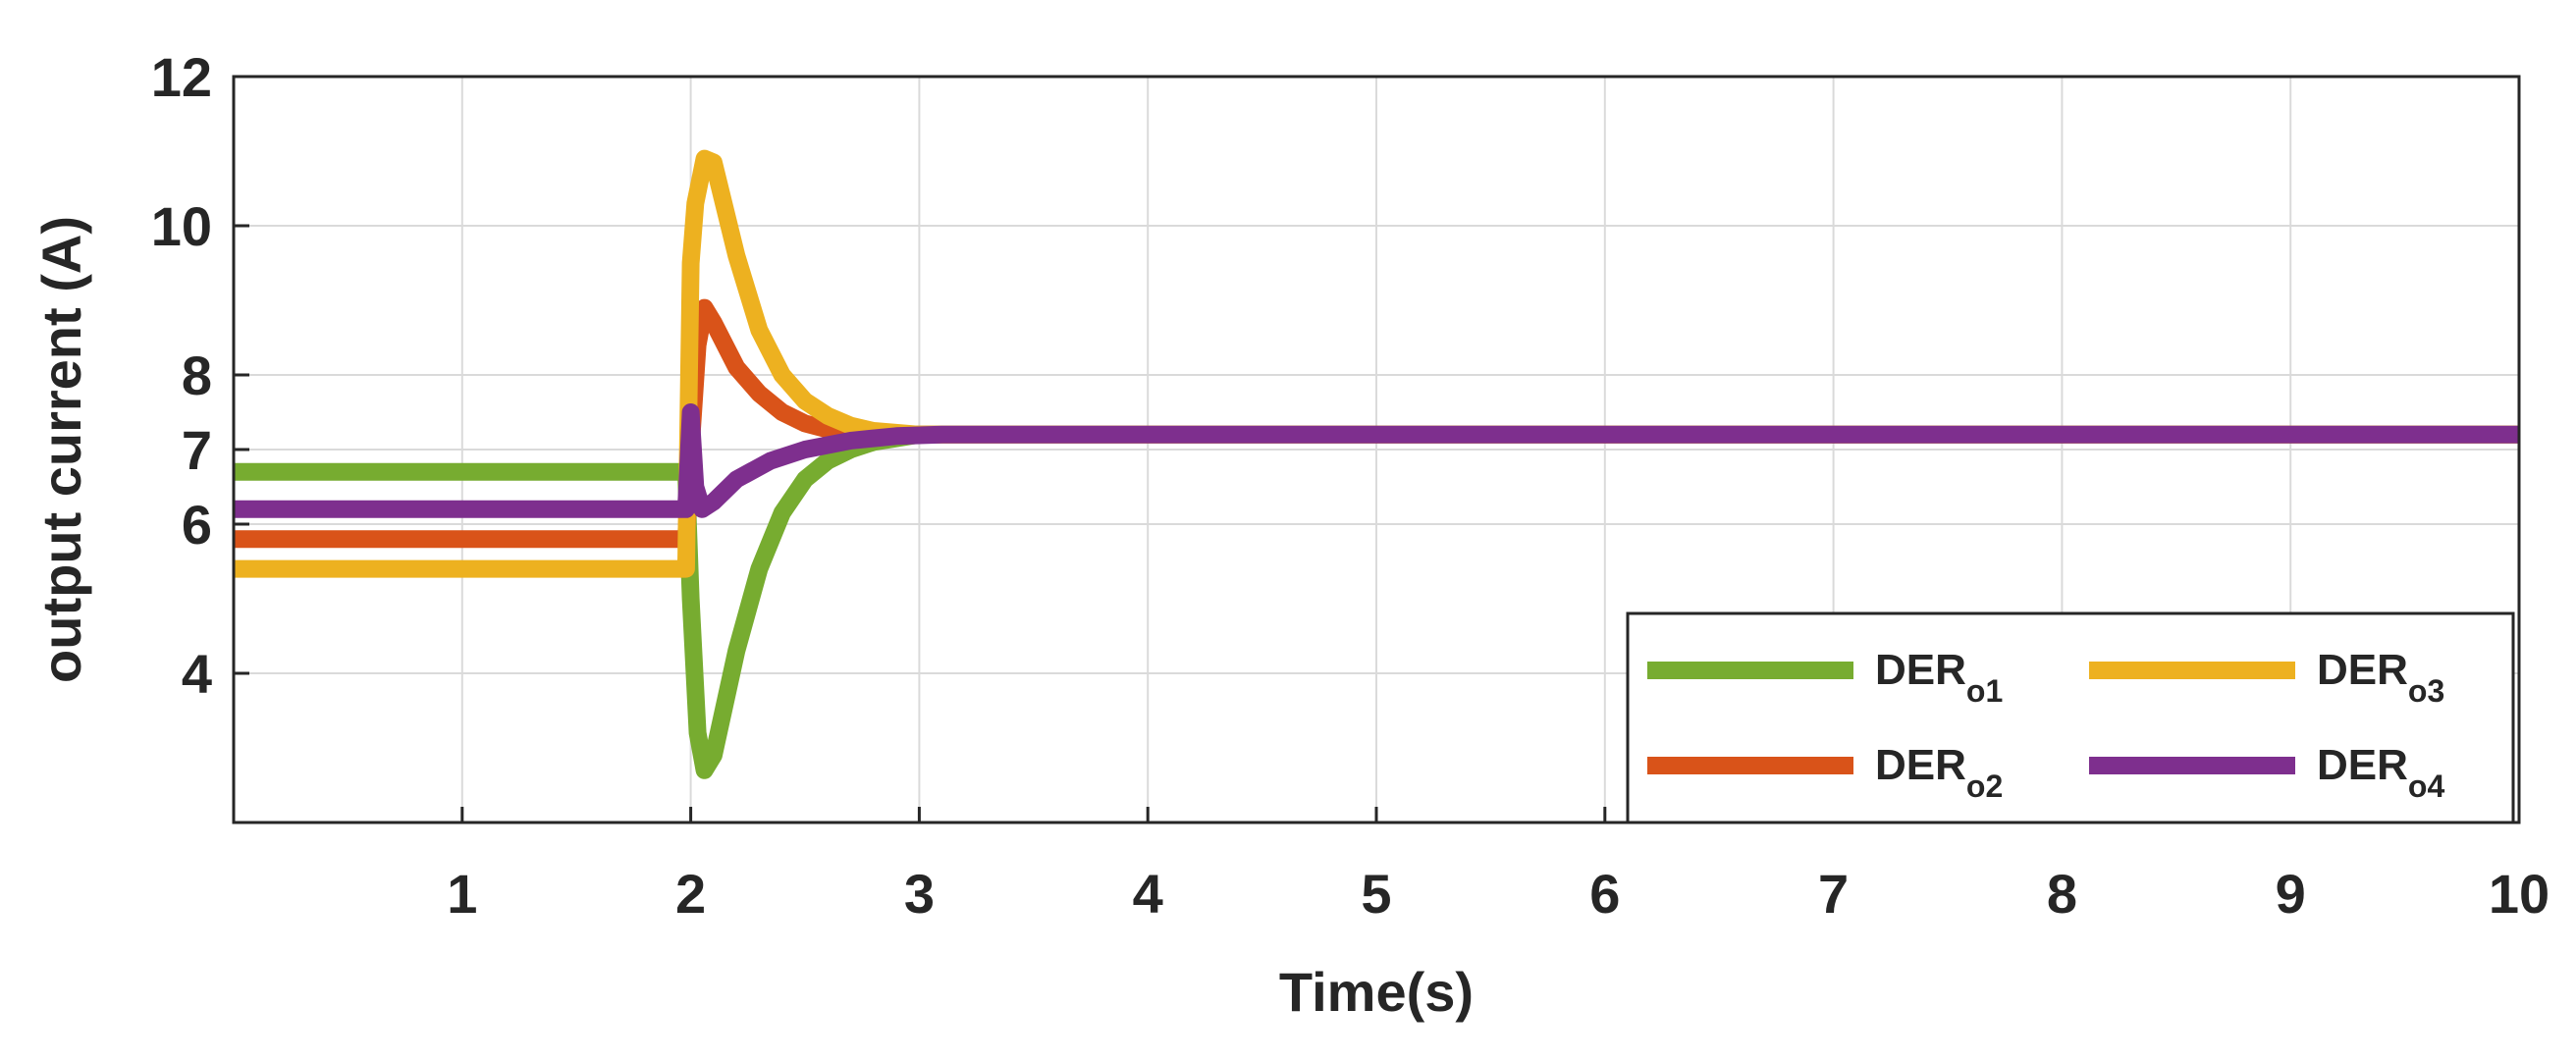 The height and width of the screenshot is (1061, 2576). What do you see at coordinates (197, 525) in the screenshot?
I see `y-tick-label: 6` at bounding box center [197, 525].